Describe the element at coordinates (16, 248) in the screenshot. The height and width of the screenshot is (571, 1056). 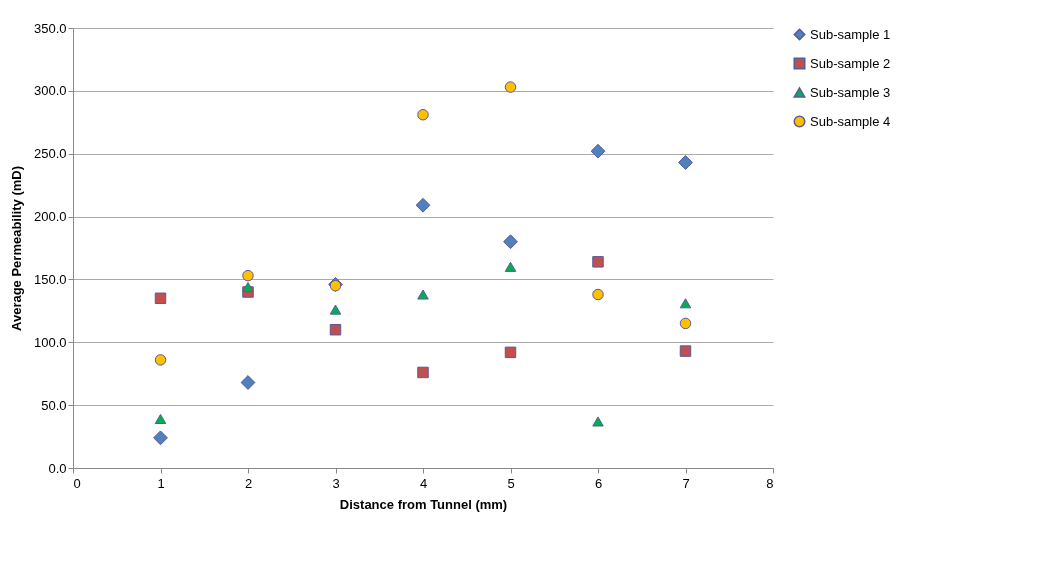
I see `y-axis-title: Average Permeability (mD)` at that location.